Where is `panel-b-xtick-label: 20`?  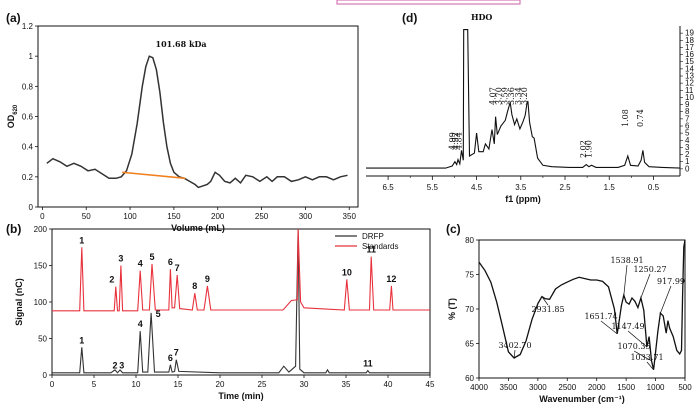
panel-b-xtick-label: 20 is located at coordinates (220, 384).